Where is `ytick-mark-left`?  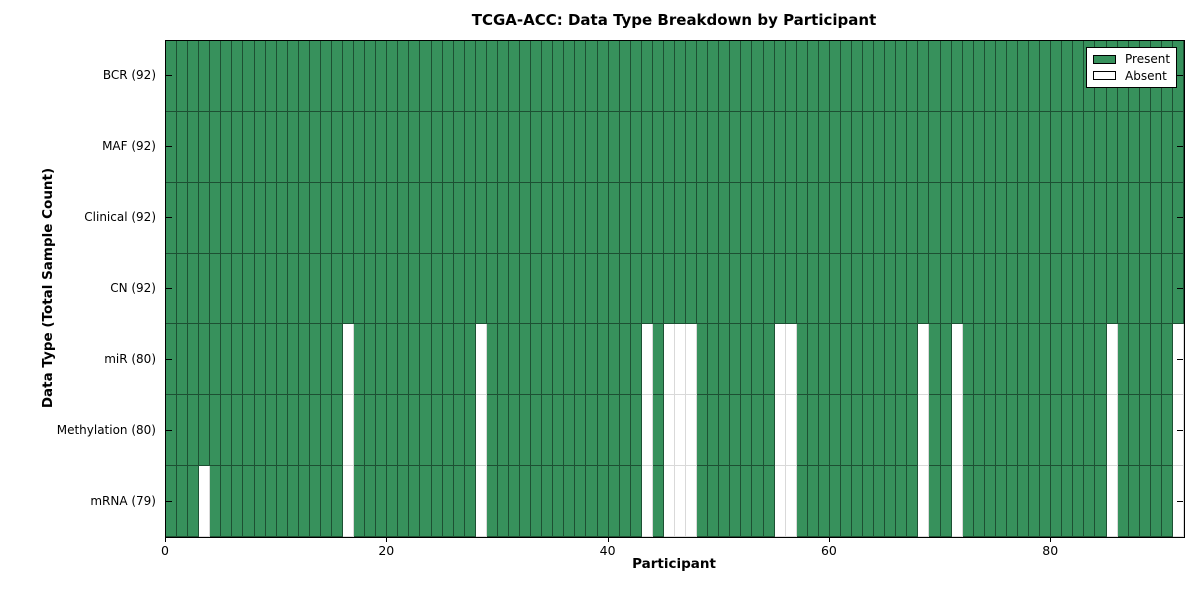 ytick-mark-left is located at coordinates (169, 359).